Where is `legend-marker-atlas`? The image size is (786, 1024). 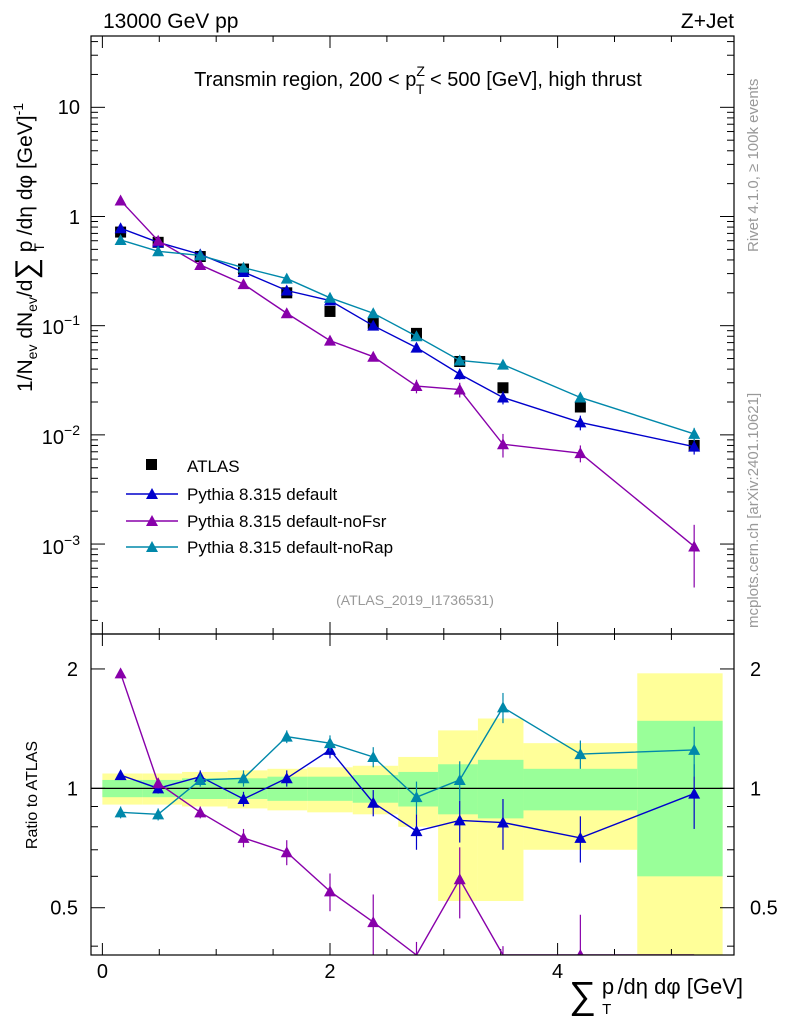
legend-marker-atlas is located at coordinates (151, 464).